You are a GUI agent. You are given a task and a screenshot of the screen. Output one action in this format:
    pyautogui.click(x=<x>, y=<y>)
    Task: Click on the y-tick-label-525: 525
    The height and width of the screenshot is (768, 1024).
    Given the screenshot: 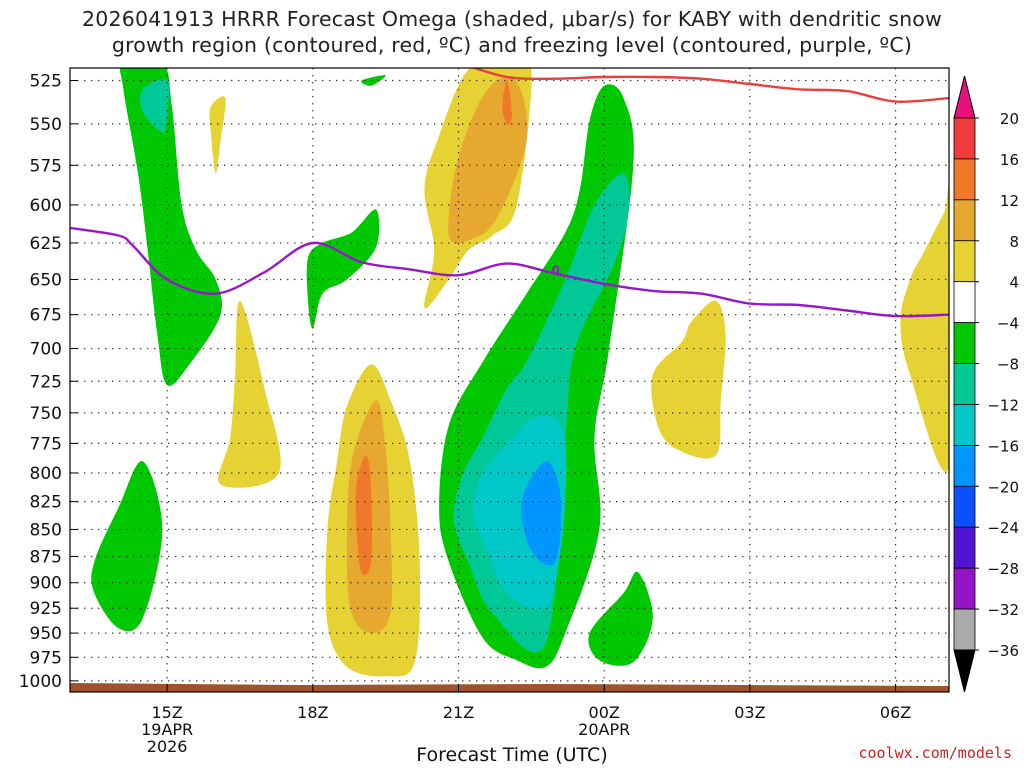 What is the action you would take?
    pyautogui.click(x=46, y=82)
    